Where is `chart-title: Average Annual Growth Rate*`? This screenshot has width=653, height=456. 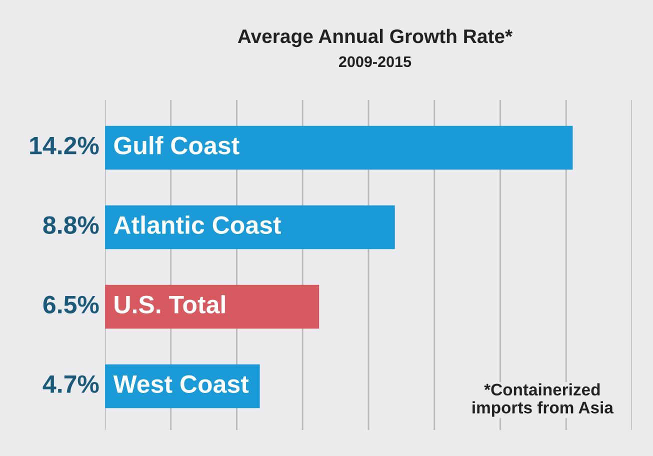
chart-title: Average Annual Growth Rate* is located at coordinates (375, 38).